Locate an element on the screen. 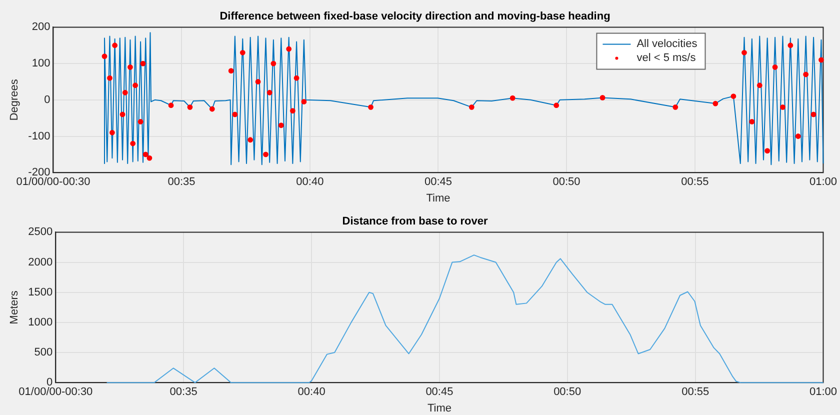 This screenshot has height=415, width=840. legend-label: vel < 5 ms/s is located at coordinates (666, 58).